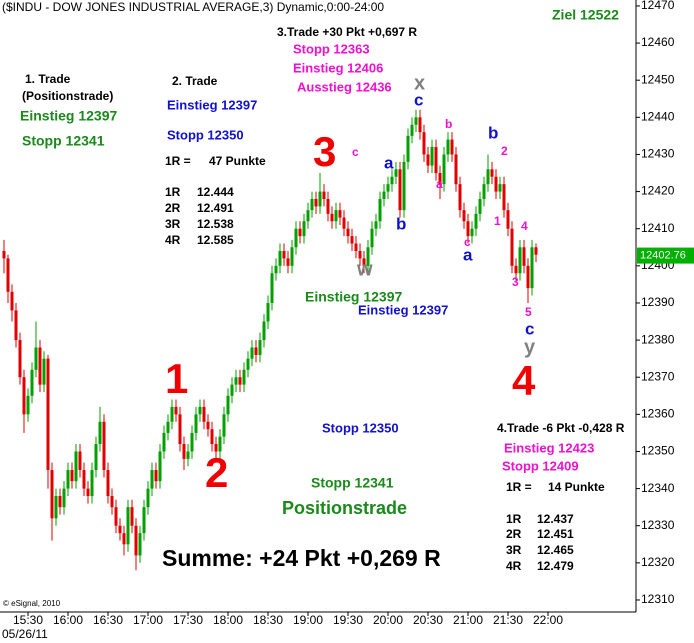 The image size is (694, 643). What do you see at coordinates (658, 302) in the screenshot?
I see `y-tick-label: 12390` at bounding box center [658, 302].